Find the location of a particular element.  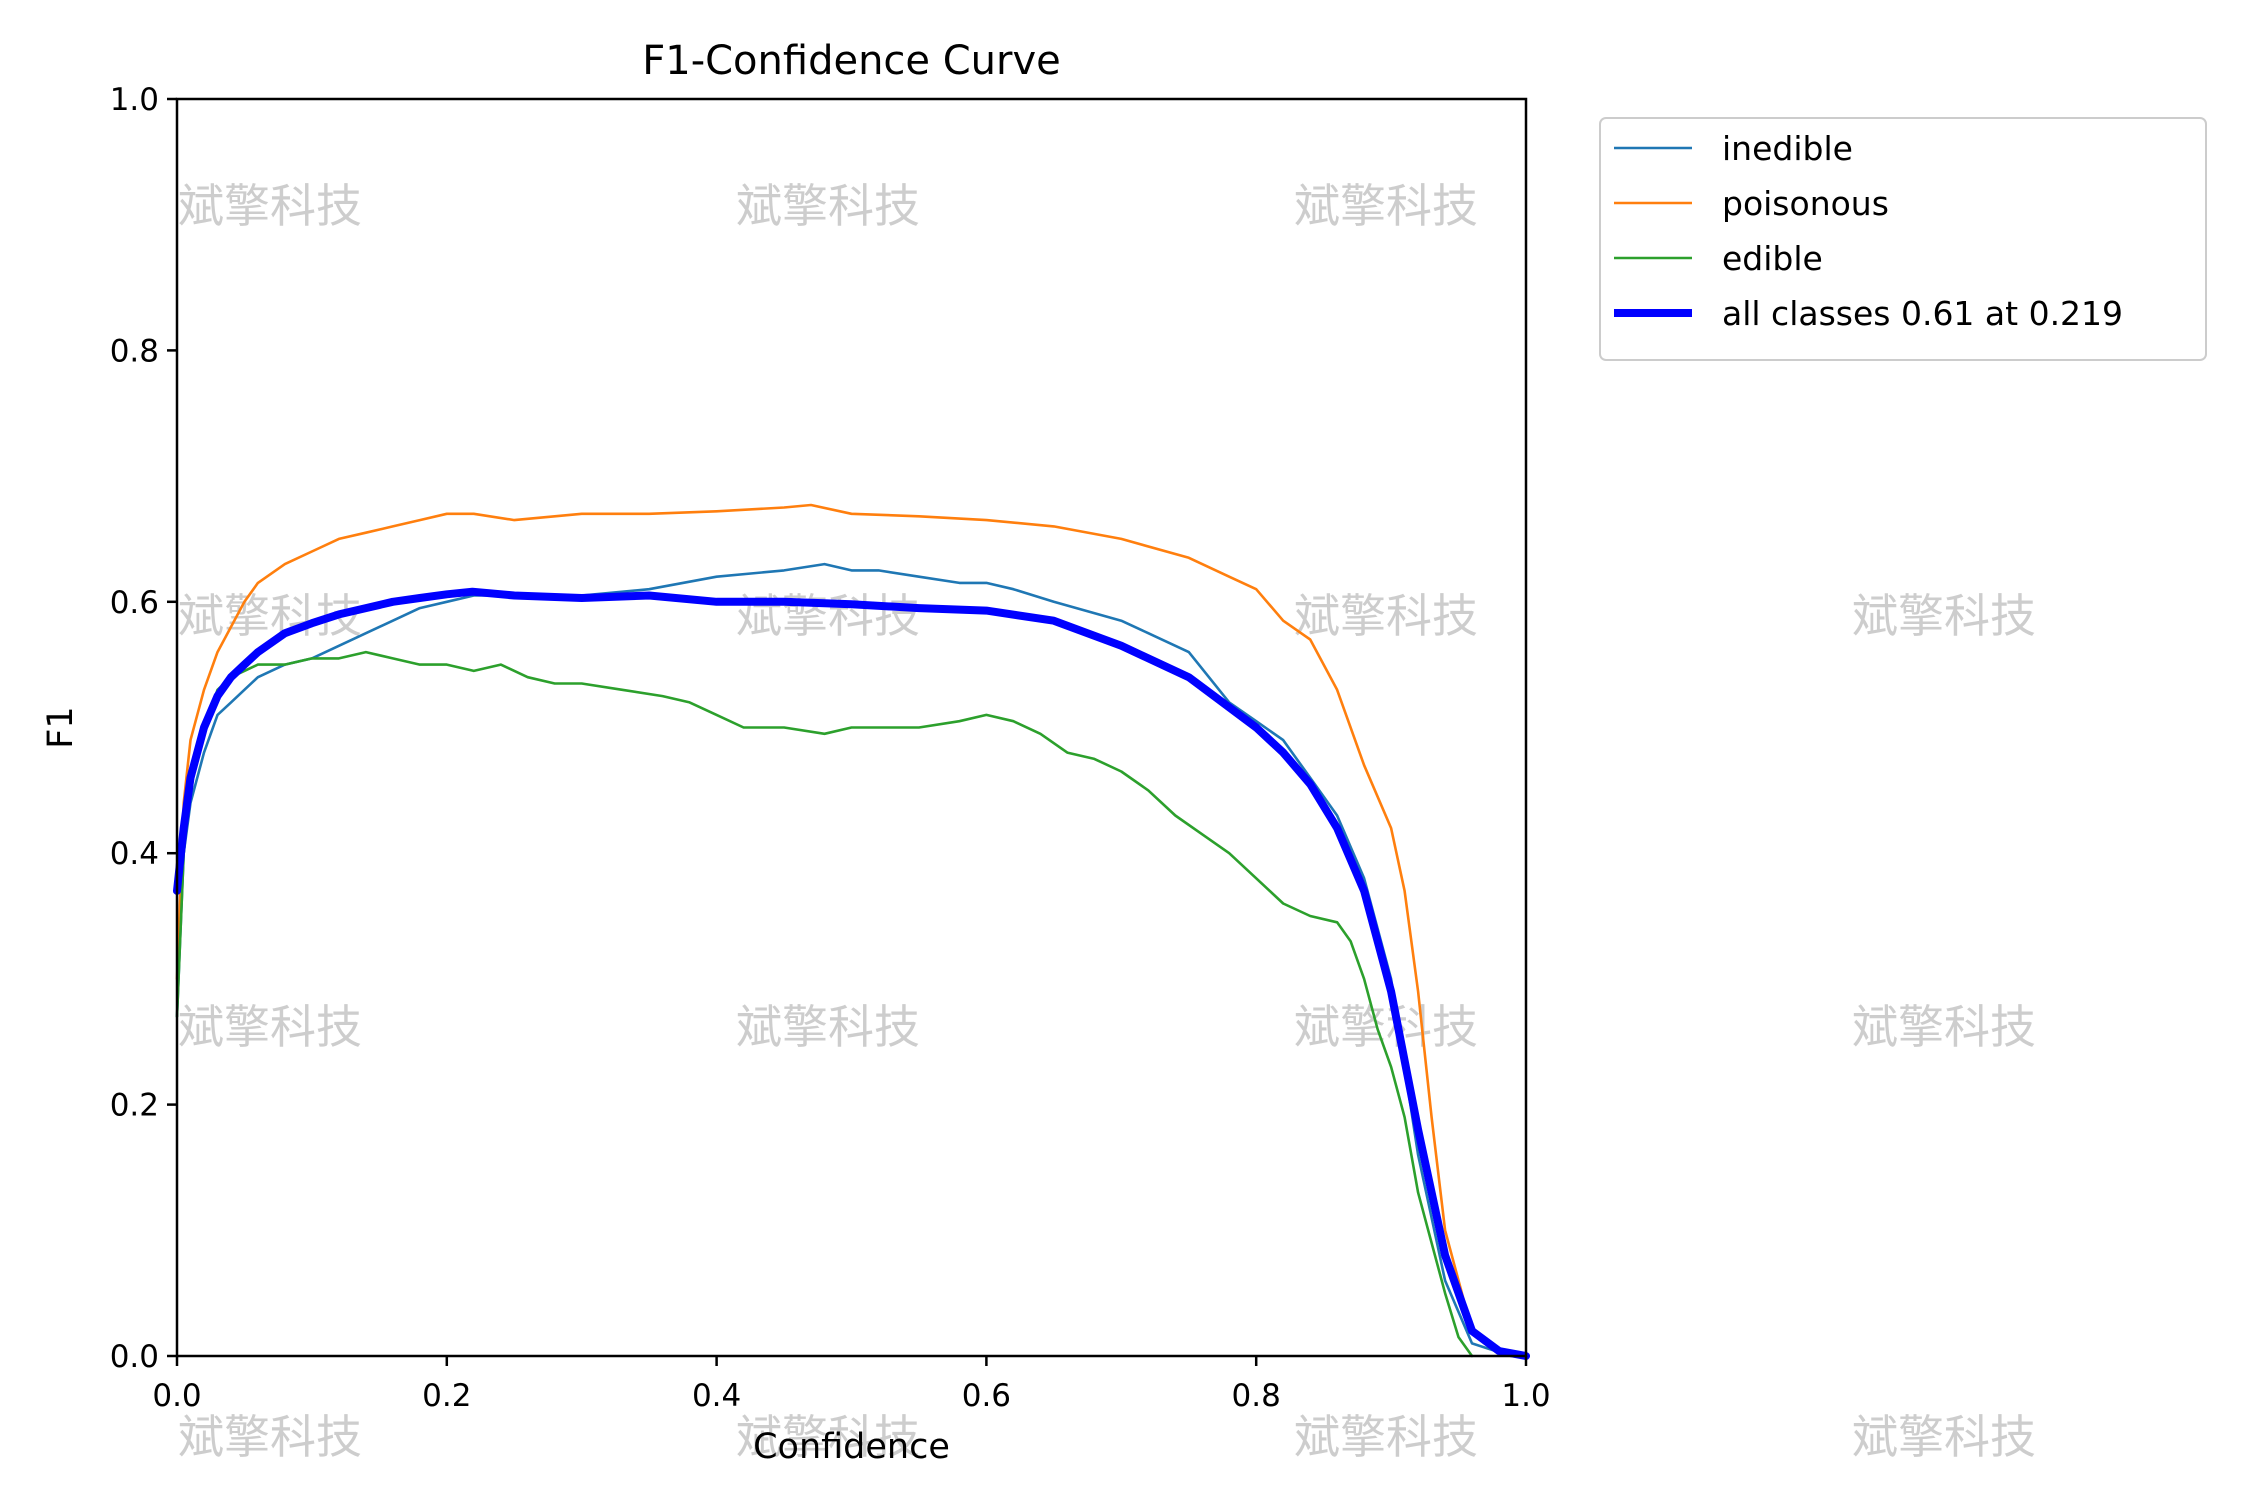

legend-label: poisonous is located at coordinates (1805, 203).